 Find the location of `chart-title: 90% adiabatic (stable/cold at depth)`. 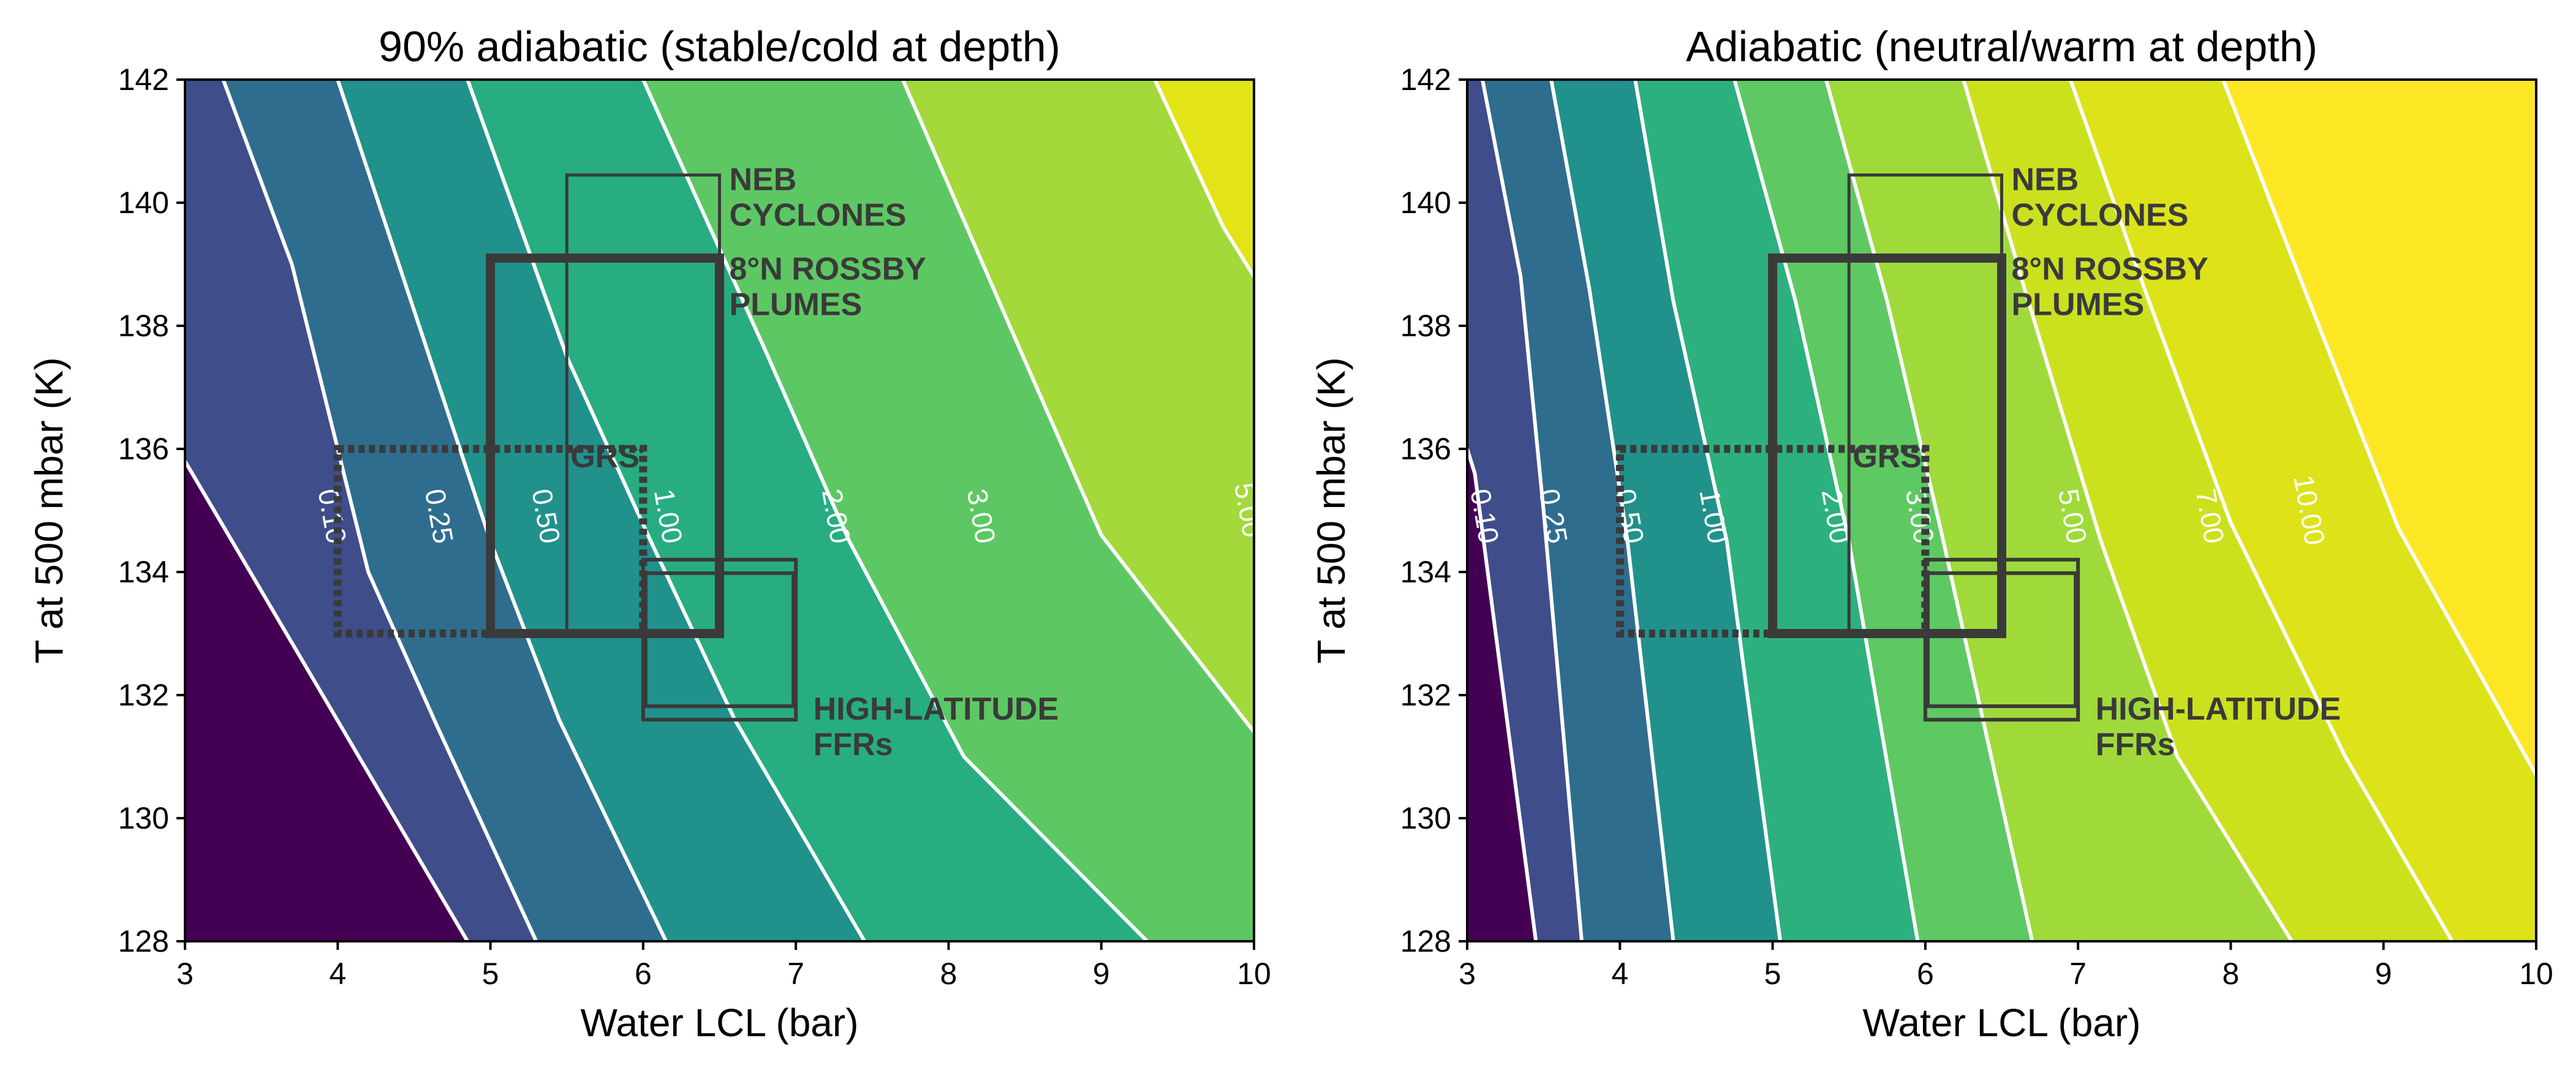

chart-title: 90% adiabatic (stable/cold at depth) is located at coordinates (719, 47).